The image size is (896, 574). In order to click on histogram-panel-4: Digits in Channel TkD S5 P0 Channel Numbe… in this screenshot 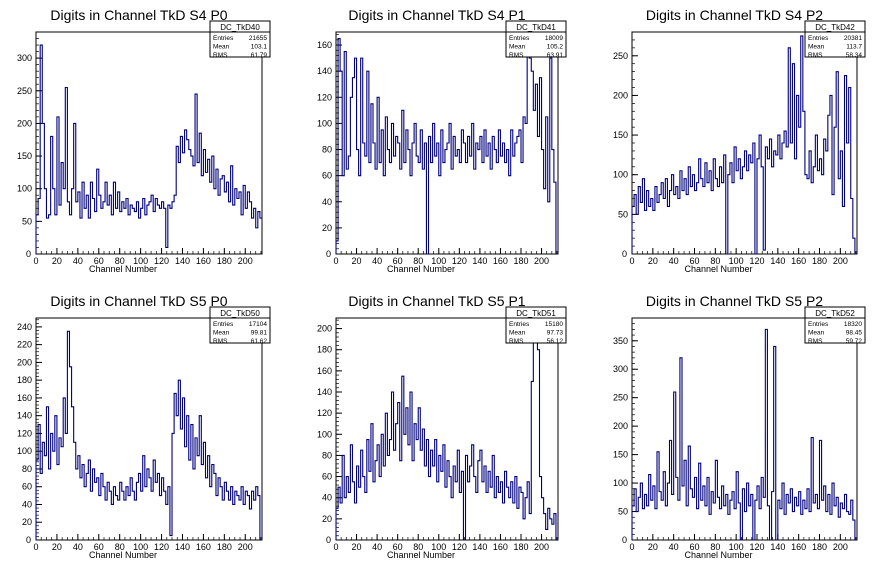, I will do `click(144, 426)`.